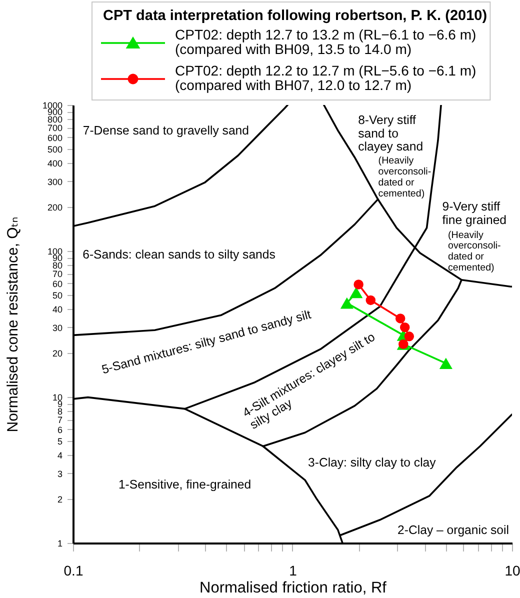 This screenshot has width=520, height=598. Describe the element at coordinates (453, 529) in the screenshot. I see `annotation: 2-Clay – organic soil` at that location.